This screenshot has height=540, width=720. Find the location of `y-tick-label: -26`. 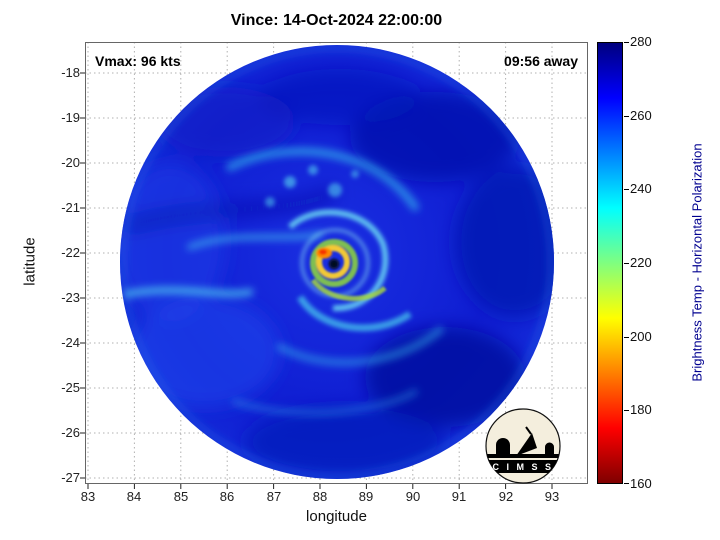

y-tick-label: -26 is located at coordinates (70, 432).